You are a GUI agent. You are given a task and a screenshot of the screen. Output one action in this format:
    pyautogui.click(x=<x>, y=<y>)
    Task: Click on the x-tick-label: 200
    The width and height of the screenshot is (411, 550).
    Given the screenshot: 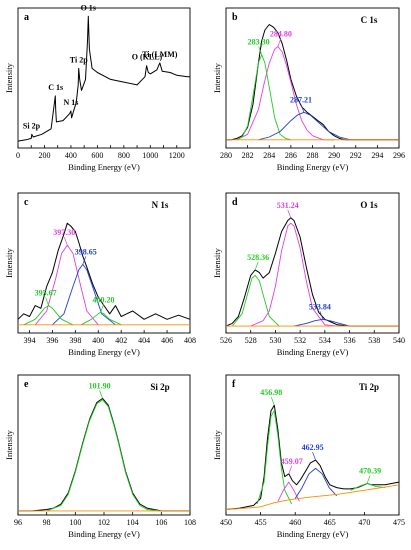 What is the action you would take?
    pyautogui.click(x=44, y=155)
    